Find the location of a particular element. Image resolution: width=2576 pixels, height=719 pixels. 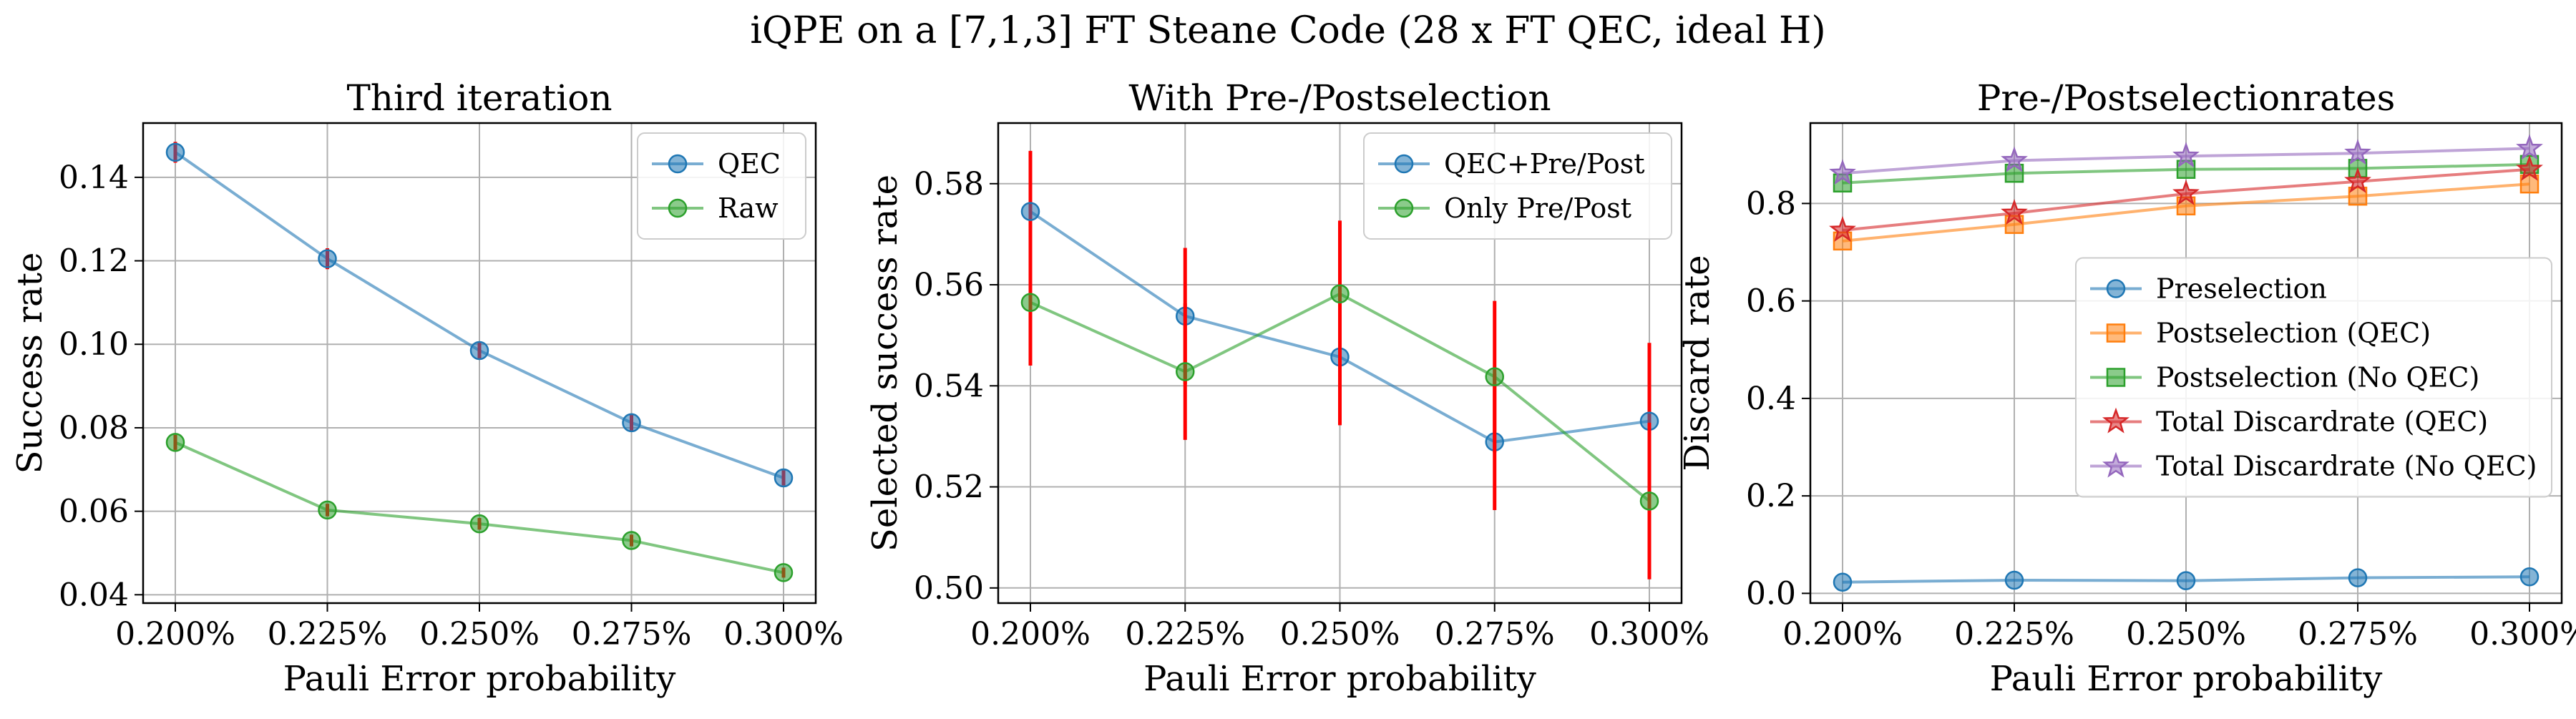

legend-label: QEC+Pre/Post is located at coordinates (1544, 164).